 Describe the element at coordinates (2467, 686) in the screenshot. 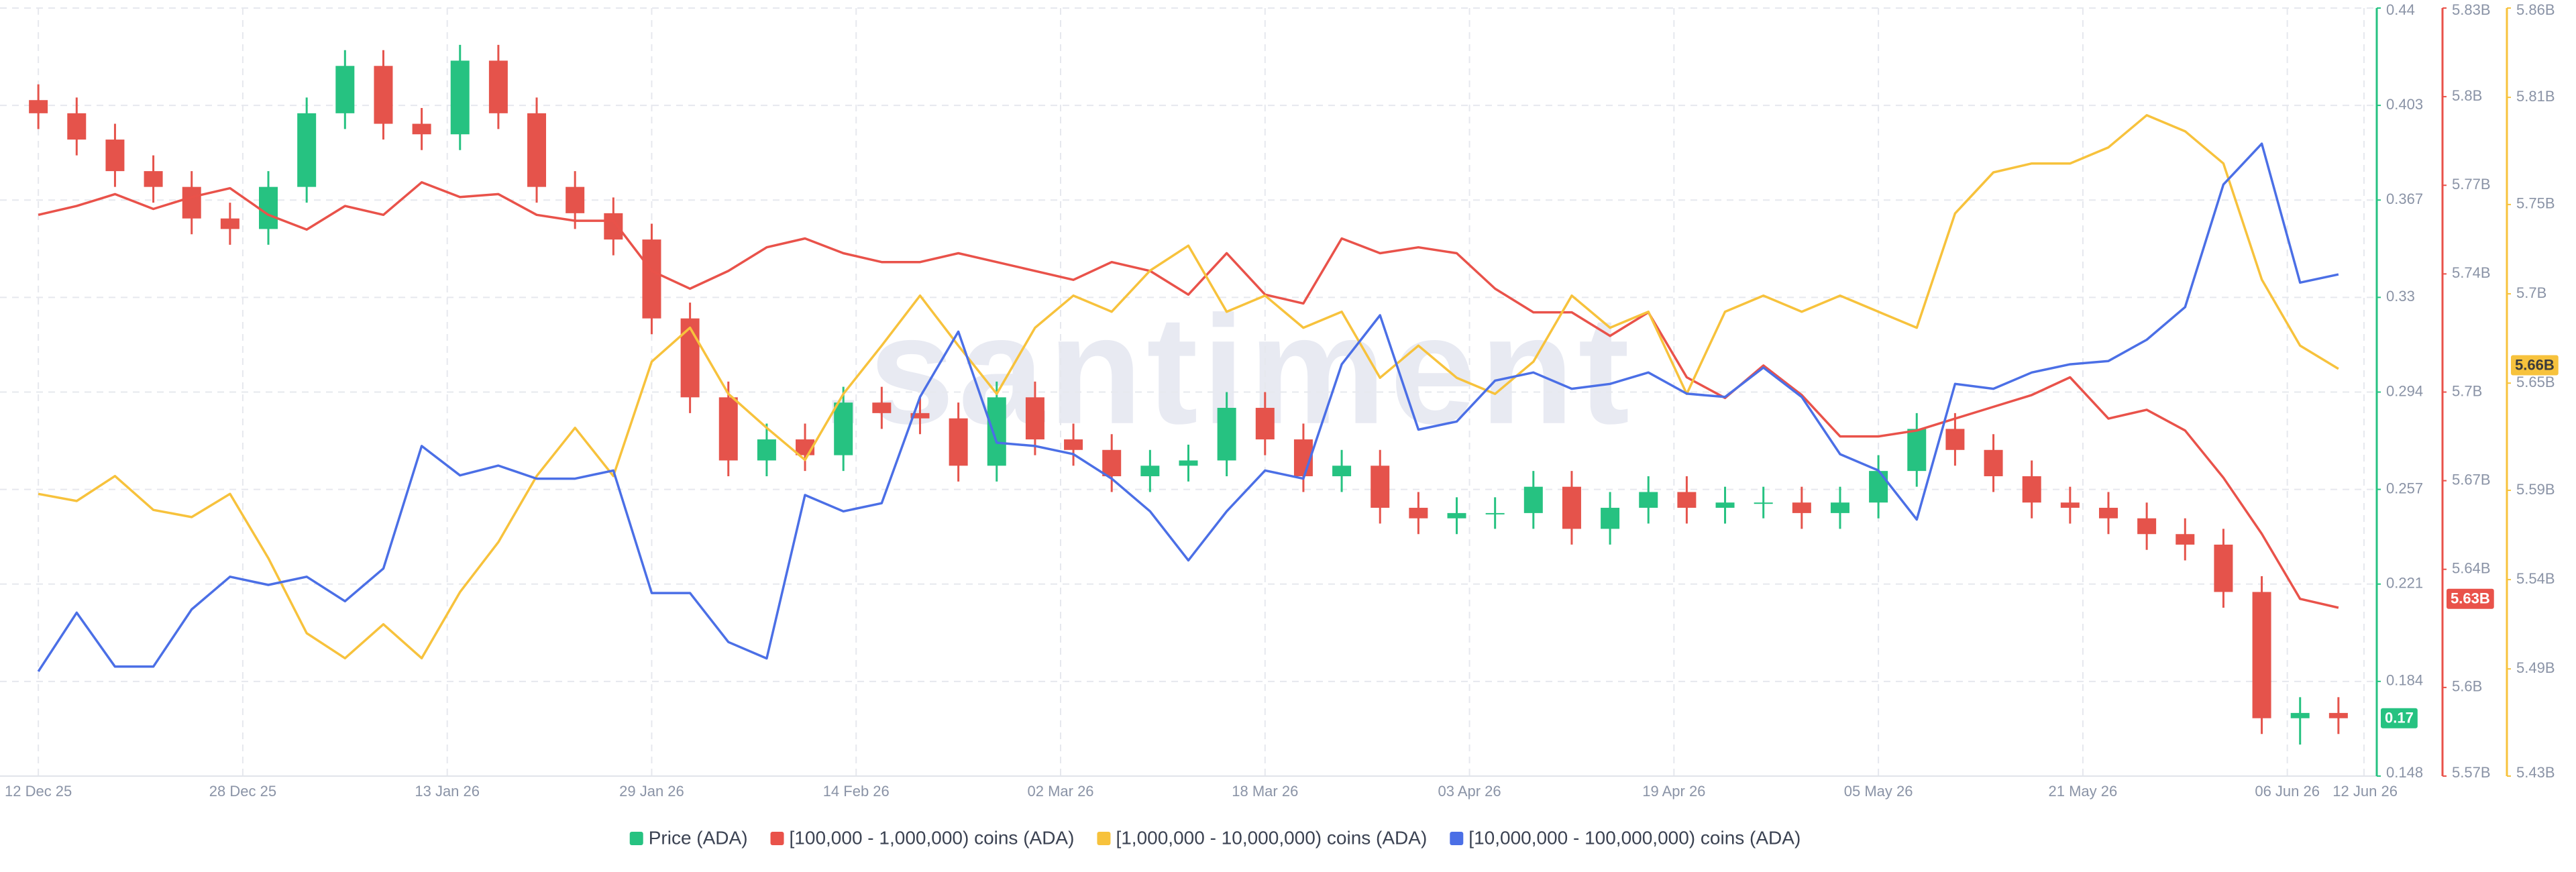

I see `y-tick-label: 5.6B` at that location.